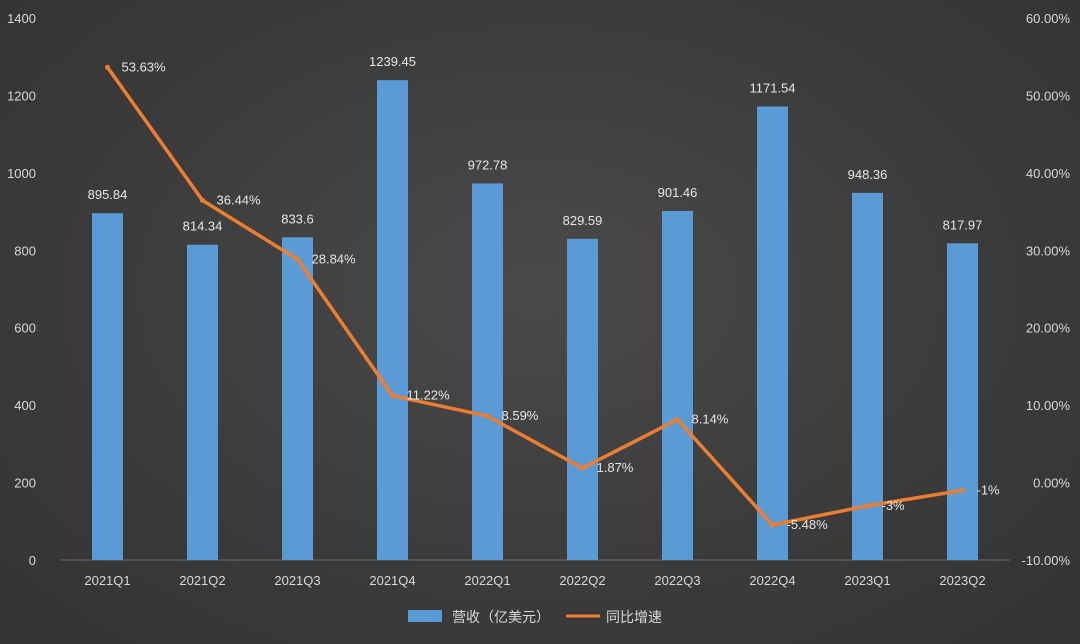 The width and height of the screenshot is (1080, 644). What do you see at coordinates (772, 580) in the screenshot?
I see `x-tick-label: 2022Q4` at bounding box center [772, 580].